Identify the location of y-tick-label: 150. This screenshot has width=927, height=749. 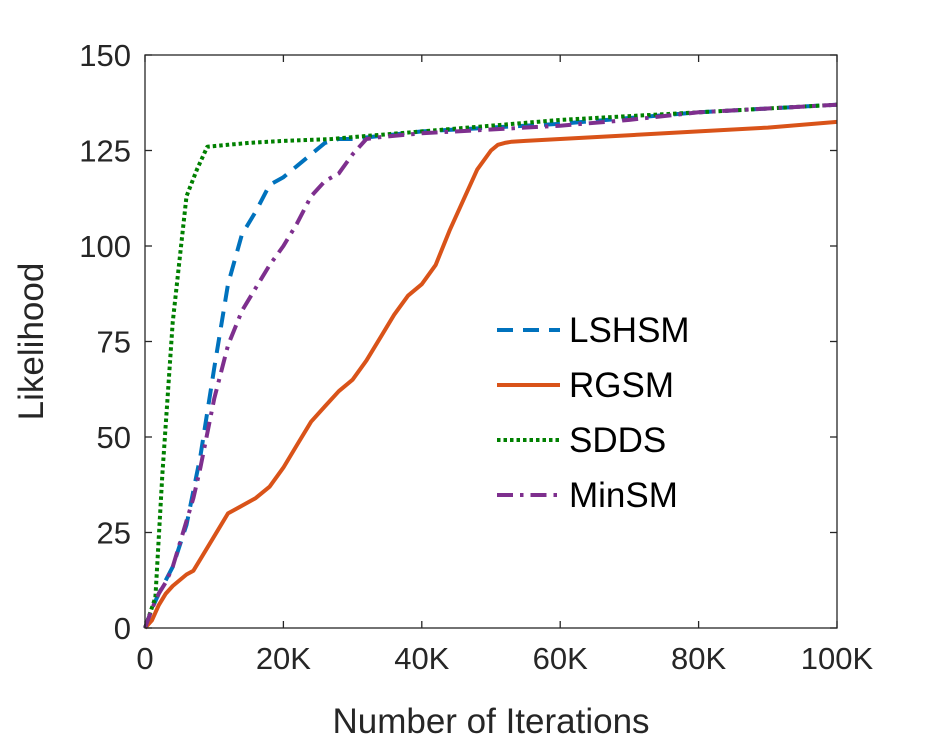
(105, 55).